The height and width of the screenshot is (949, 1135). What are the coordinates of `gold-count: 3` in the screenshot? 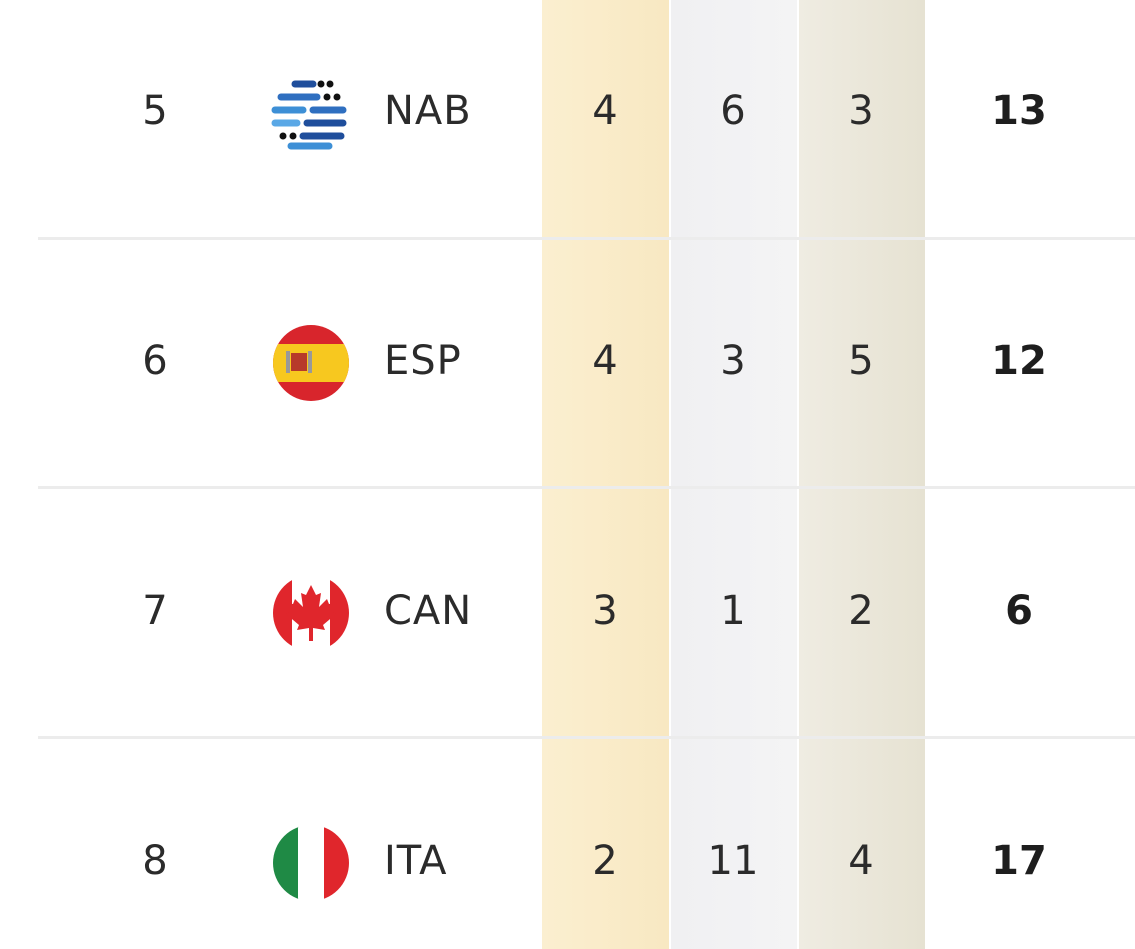 It's located at (604, 611).